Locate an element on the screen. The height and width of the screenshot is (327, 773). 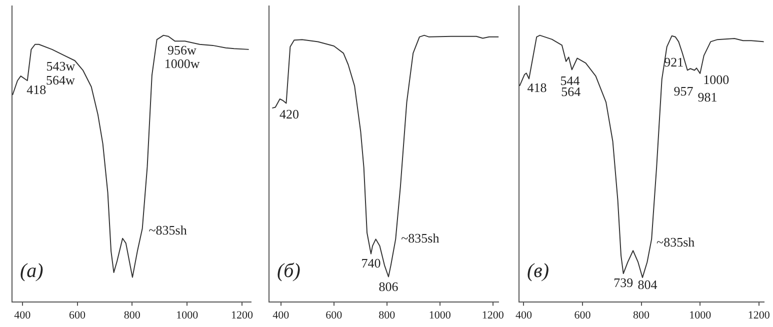
annotation: 921 is located at coordinates (674, 62).